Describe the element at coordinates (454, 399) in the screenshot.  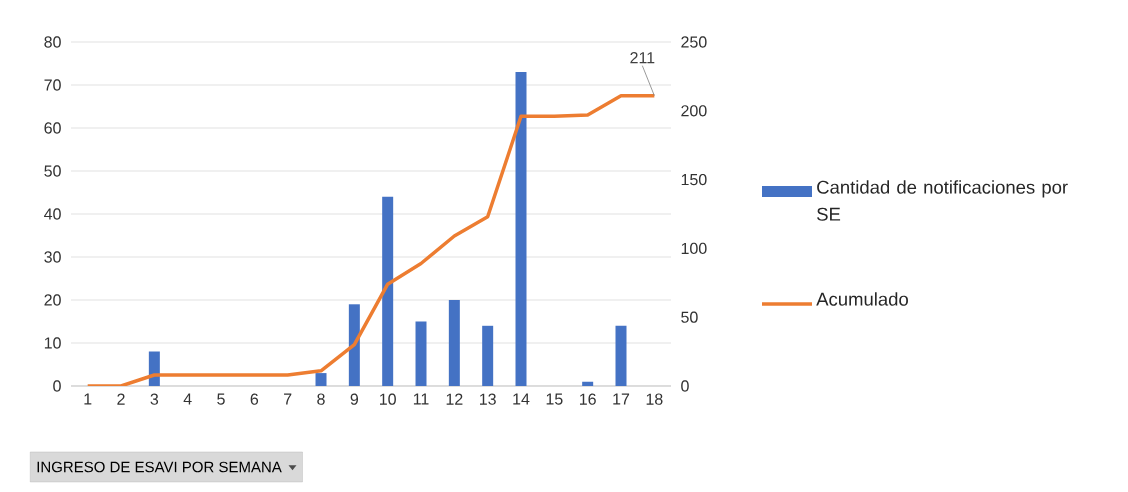
I see `x-tick-label: 12` at that location.